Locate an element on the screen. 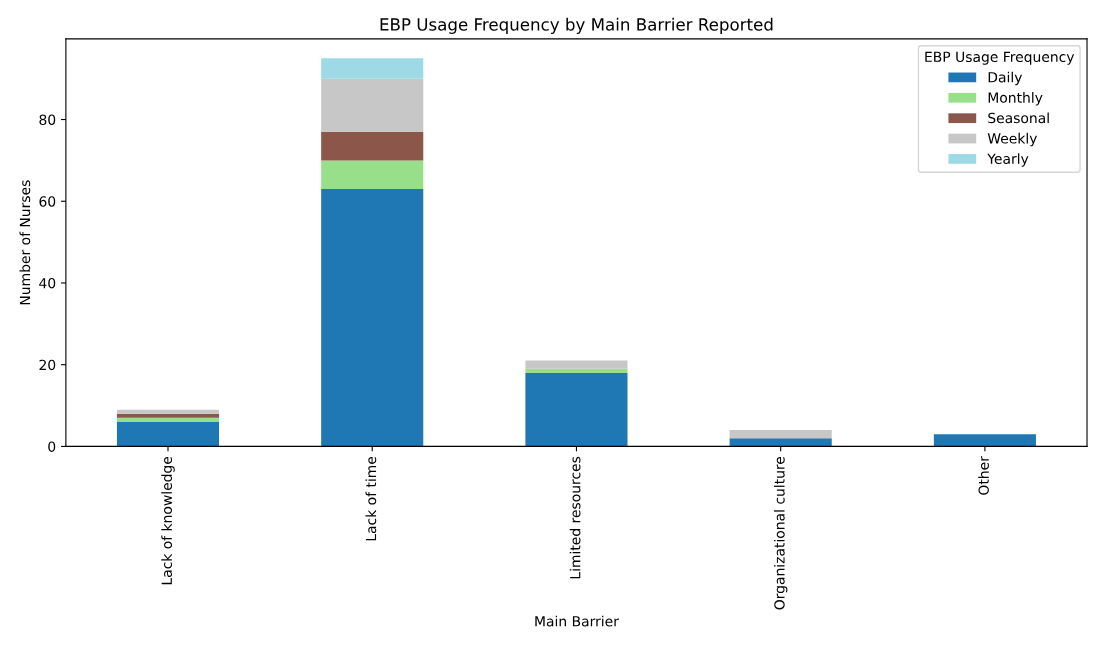  y-tick-label: 80 is located at coordinates (47, 119).